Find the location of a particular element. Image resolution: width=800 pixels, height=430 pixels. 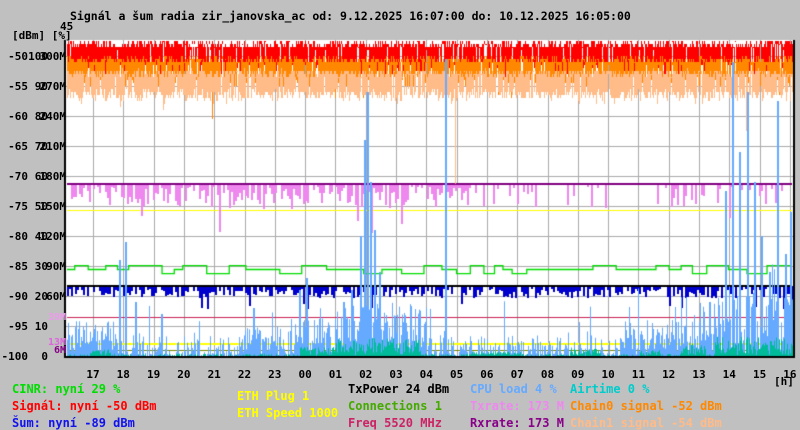

y-tick-rate-270M: 270M is located at coordinates (53, 86).